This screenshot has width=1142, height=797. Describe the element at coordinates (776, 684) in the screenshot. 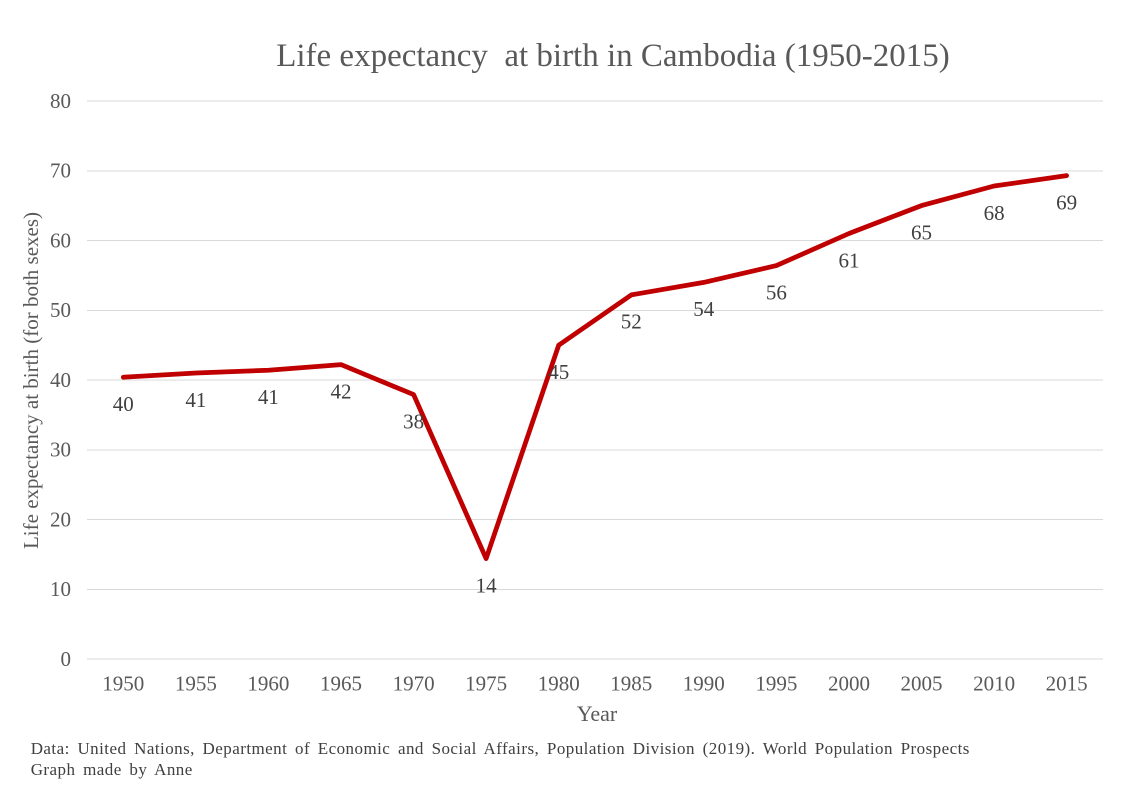

I see `svg-text: 1995` at that location.